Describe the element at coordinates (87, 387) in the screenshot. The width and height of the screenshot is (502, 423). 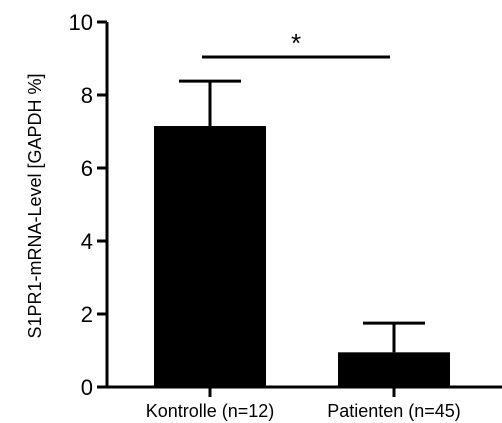
I see `y-tick-label: 0` at that location.